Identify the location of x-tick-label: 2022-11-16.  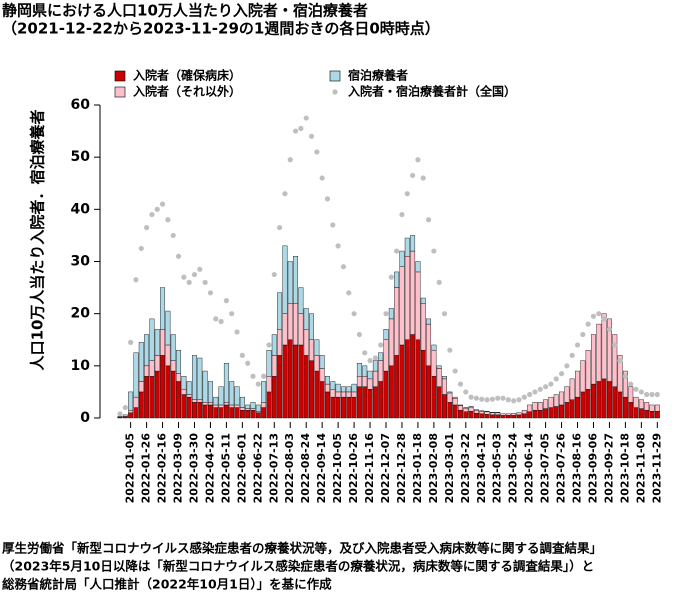
(369, 468).